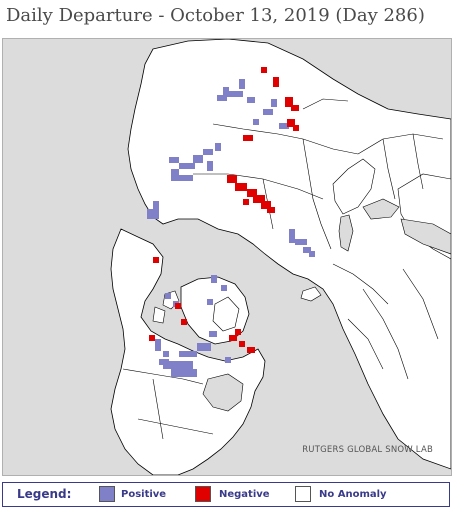 Image resolution: width=459 pixels, height=516 pixels. Describe the element at coordinates (303, 494) in the screenshot. I see `no-anomaly-swatch` at that location.